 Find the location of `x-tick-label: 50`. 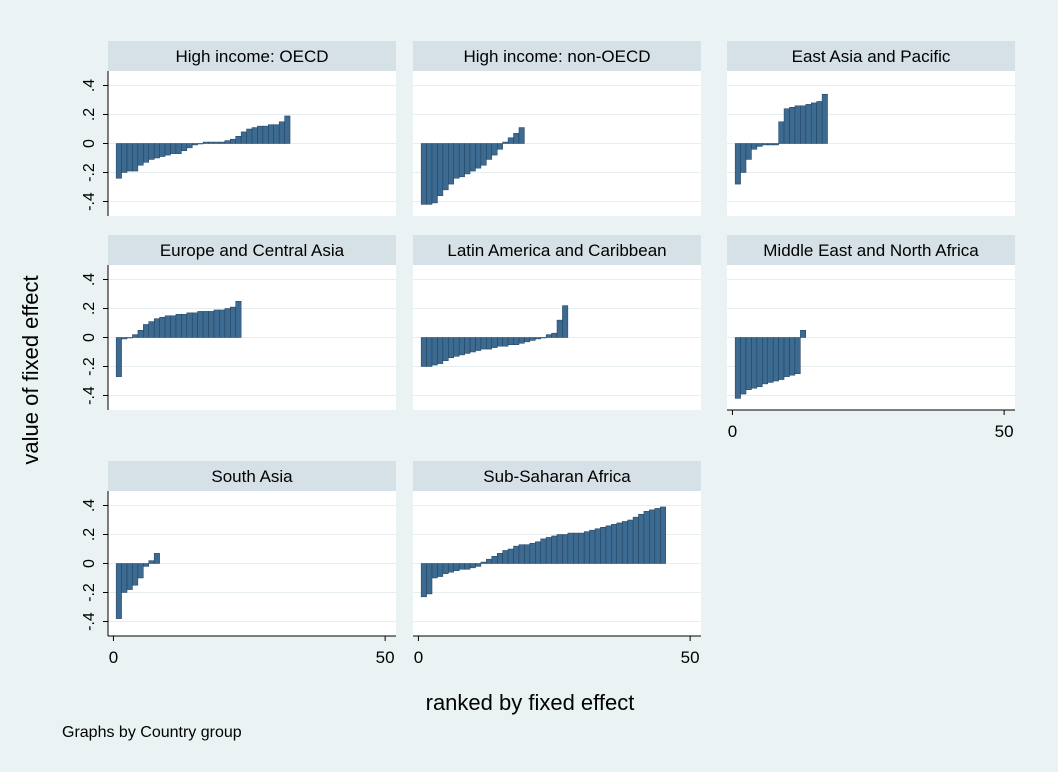

x-tick-label: 50 is located at coordinates (1004, 431).